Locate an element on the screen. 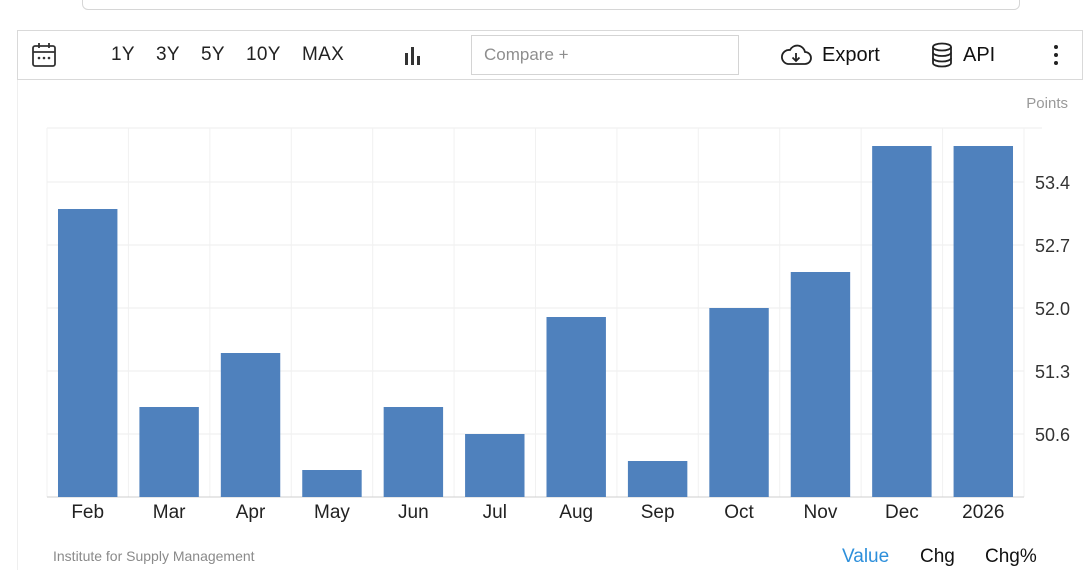 This screenshot has height=576, width=1092. range-1y-button: 1Y is located at coordinates (123, 54).